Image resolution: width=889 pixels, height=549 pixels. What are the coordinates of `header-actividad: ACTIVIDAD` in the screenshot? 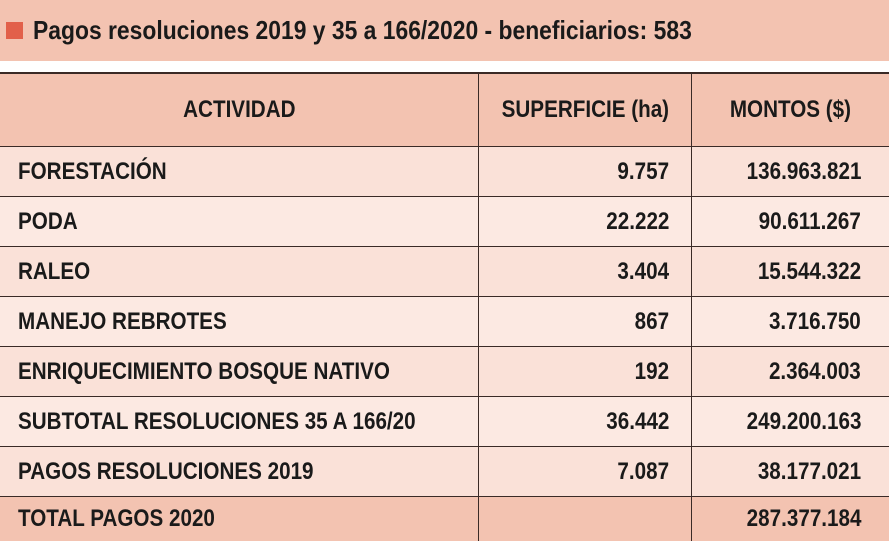 It's located at (239, 109).